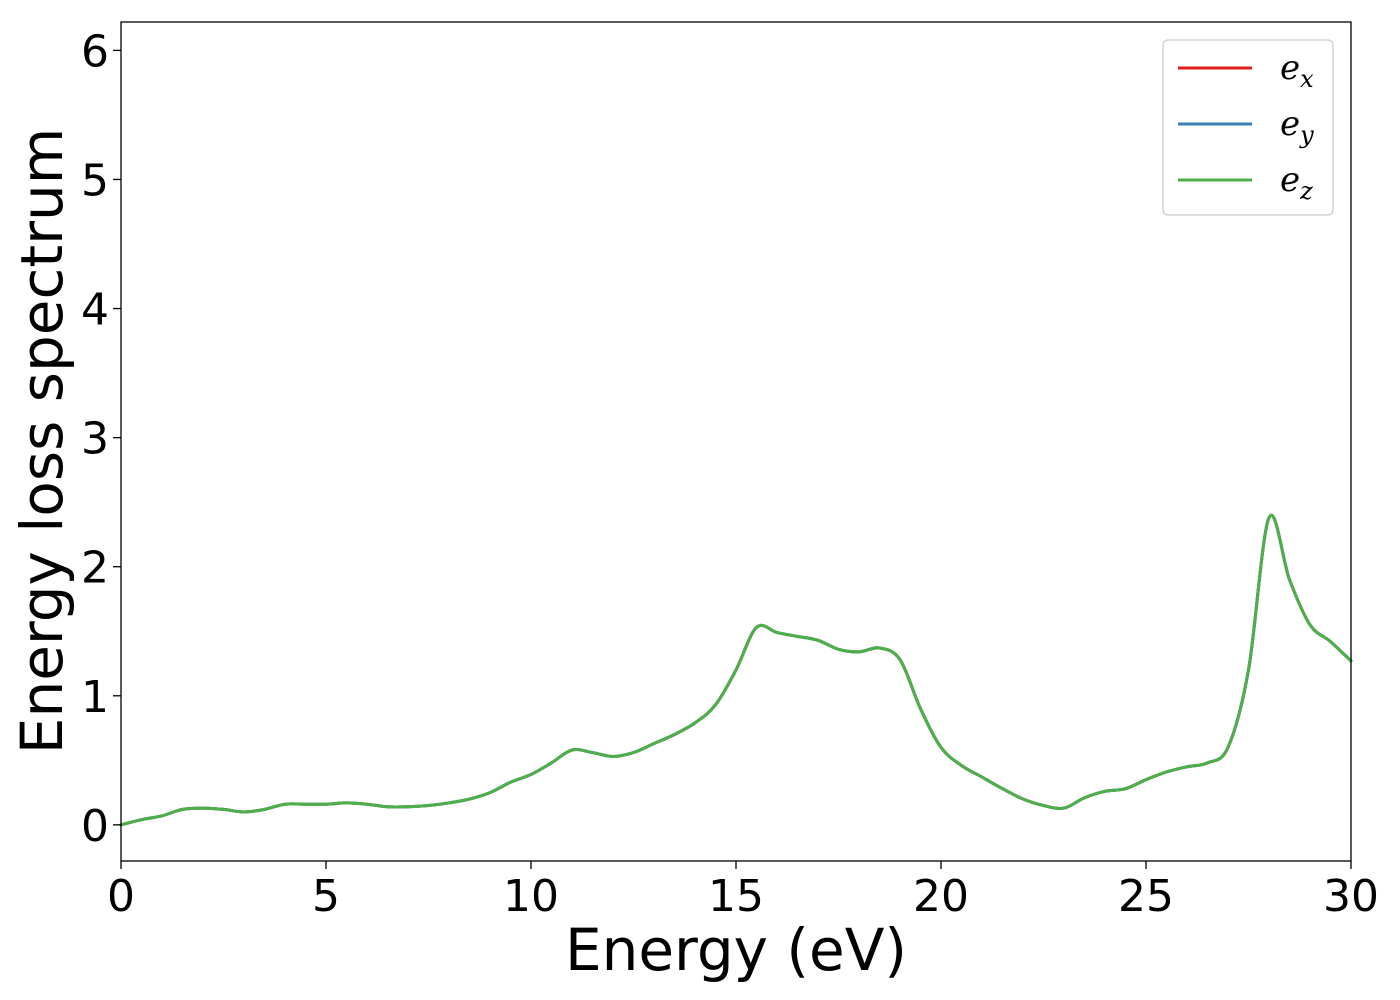  I want to click on x-tick-label: 20, so click(941, 896).